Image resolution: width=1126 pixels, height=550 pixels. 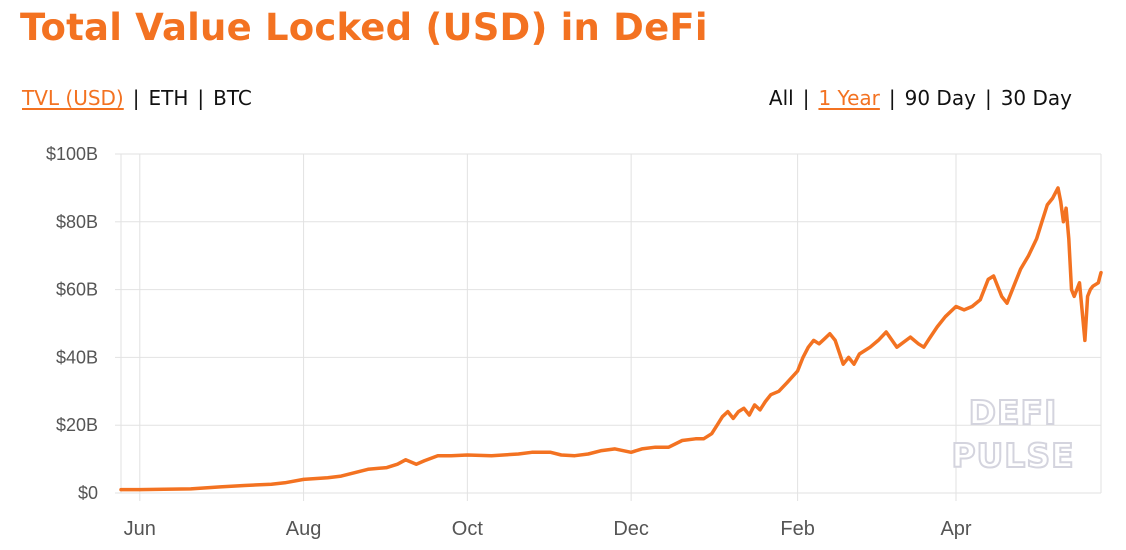 I want to click on metric-option-btc: BTC, so click(x=232, y=98).